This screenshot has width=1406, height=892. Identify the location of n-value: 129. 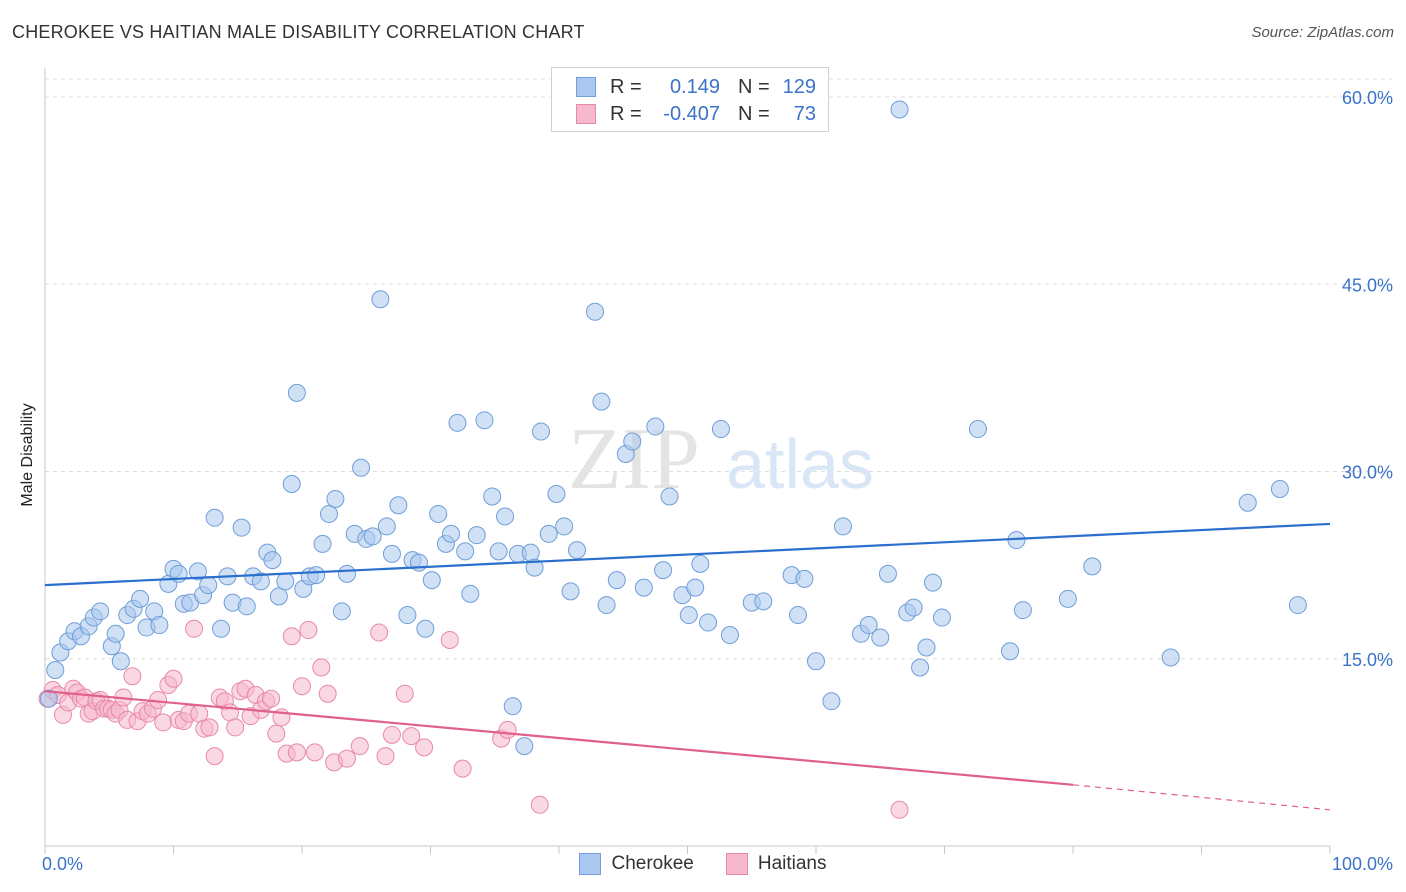
(799, 86).